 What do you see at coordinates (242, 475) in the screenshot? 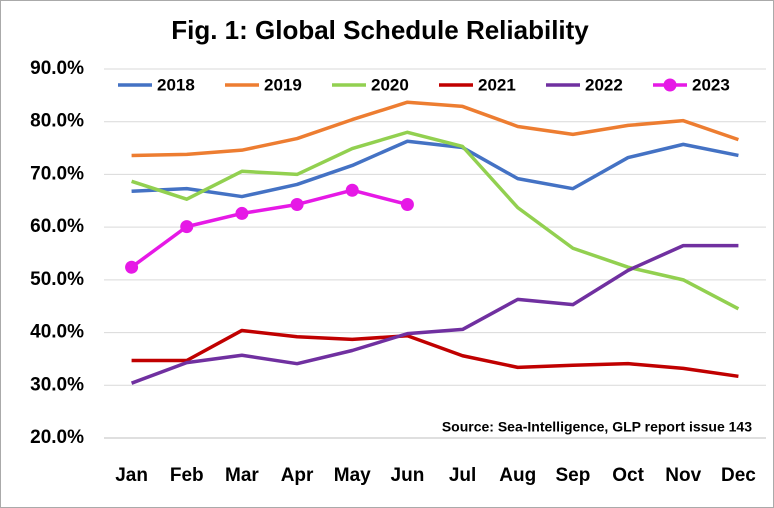
I see `x-tick-label: Mar` at bounding box center [242, 475].